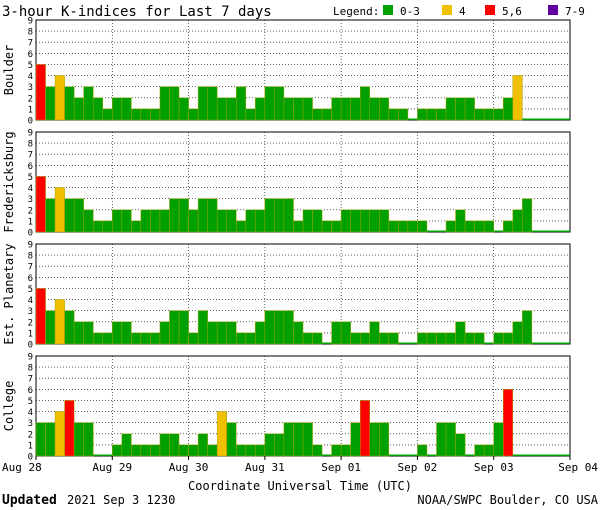 Image resolution: width=600 pixels, height=510 pixels. What do you see at coordinates (356, 11) in the screenshot?
I see `legend-label: Legend:` at bounding box center [356, 11].